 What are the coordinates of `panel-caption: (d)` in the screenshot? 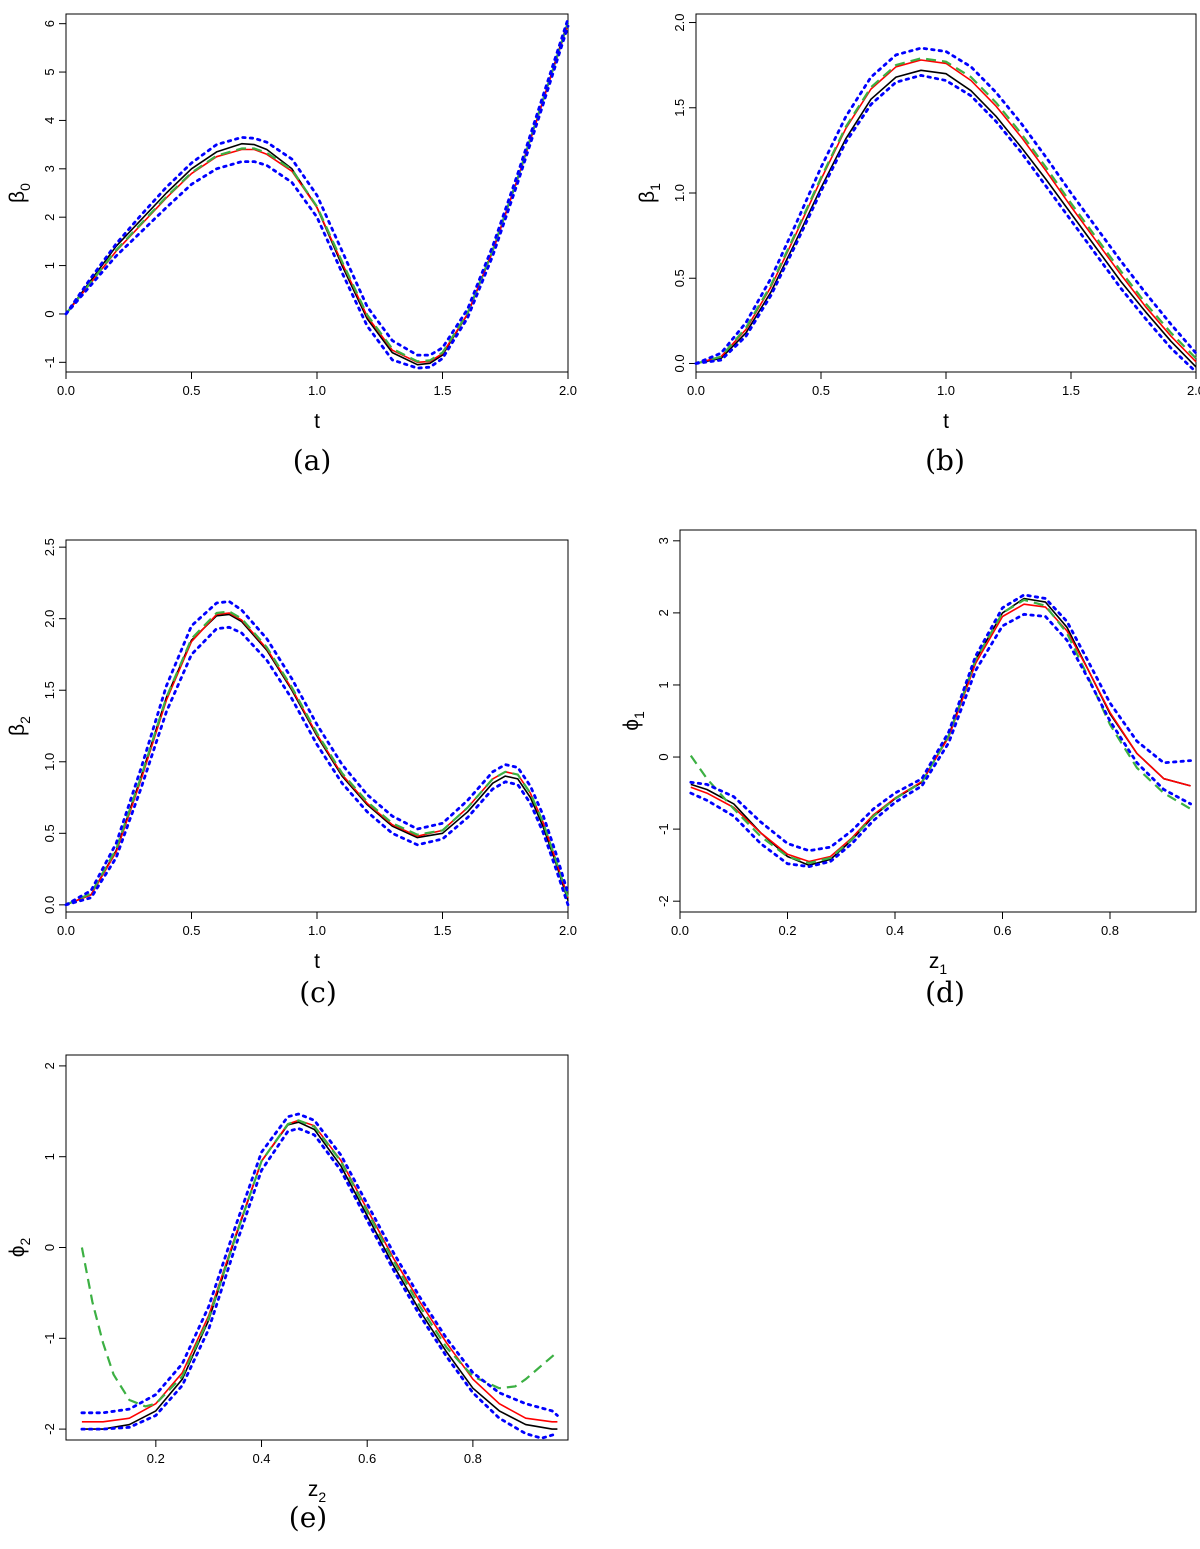 It's located at (945, 992).